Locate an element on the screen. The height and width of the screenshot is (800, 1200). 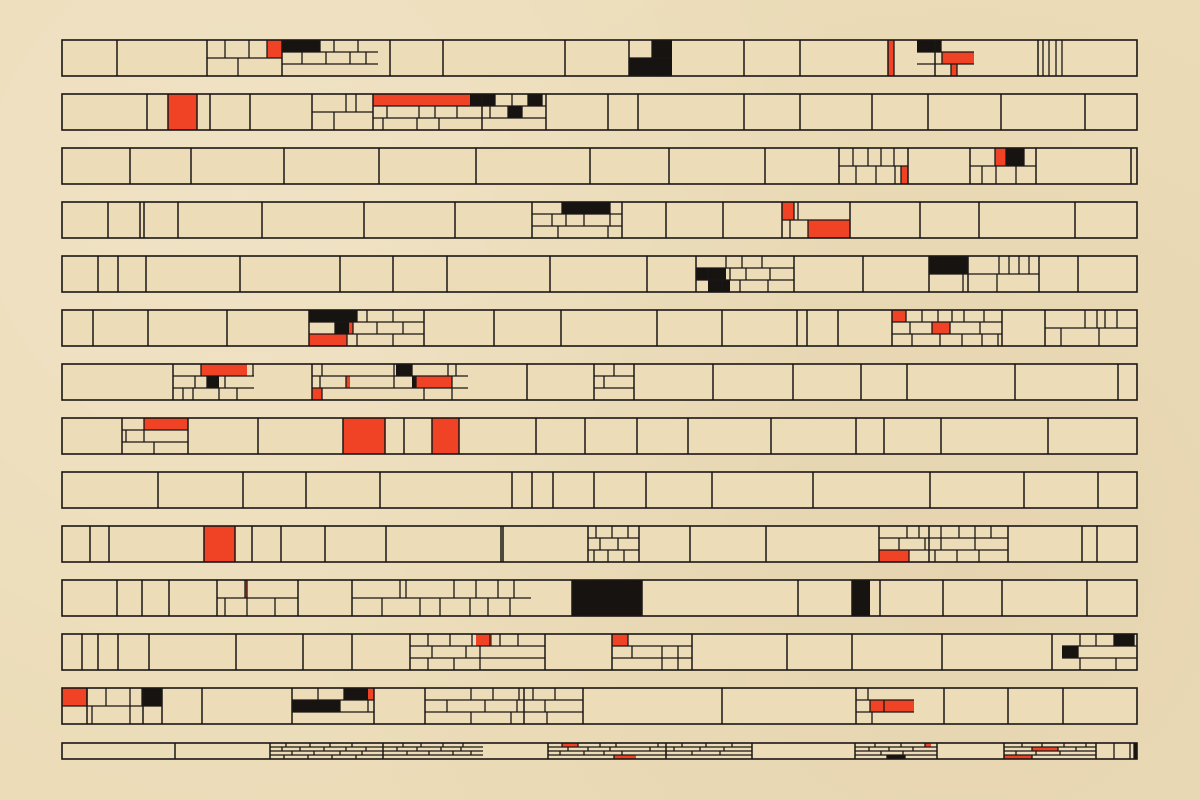
strip-14-outline is located at coordinates (599, 751).